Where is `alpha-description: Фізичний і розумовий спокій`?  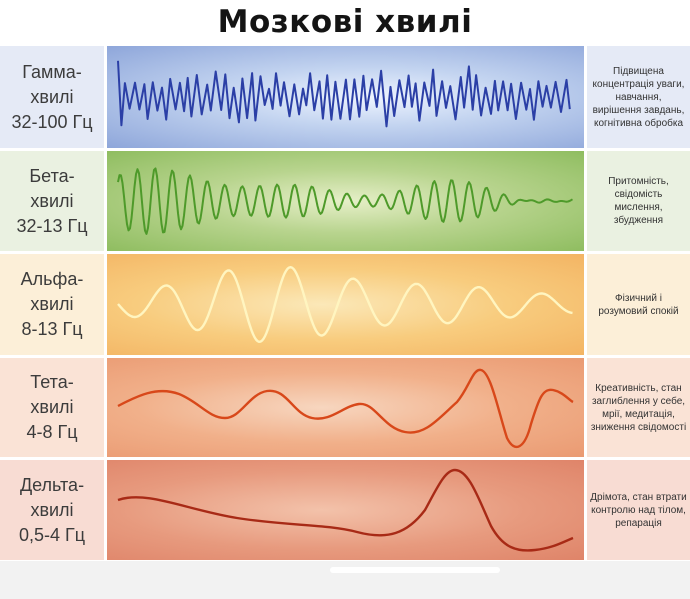 alpha-description: Фізичний і розумовий спокій is located at coordinates (638, 304).